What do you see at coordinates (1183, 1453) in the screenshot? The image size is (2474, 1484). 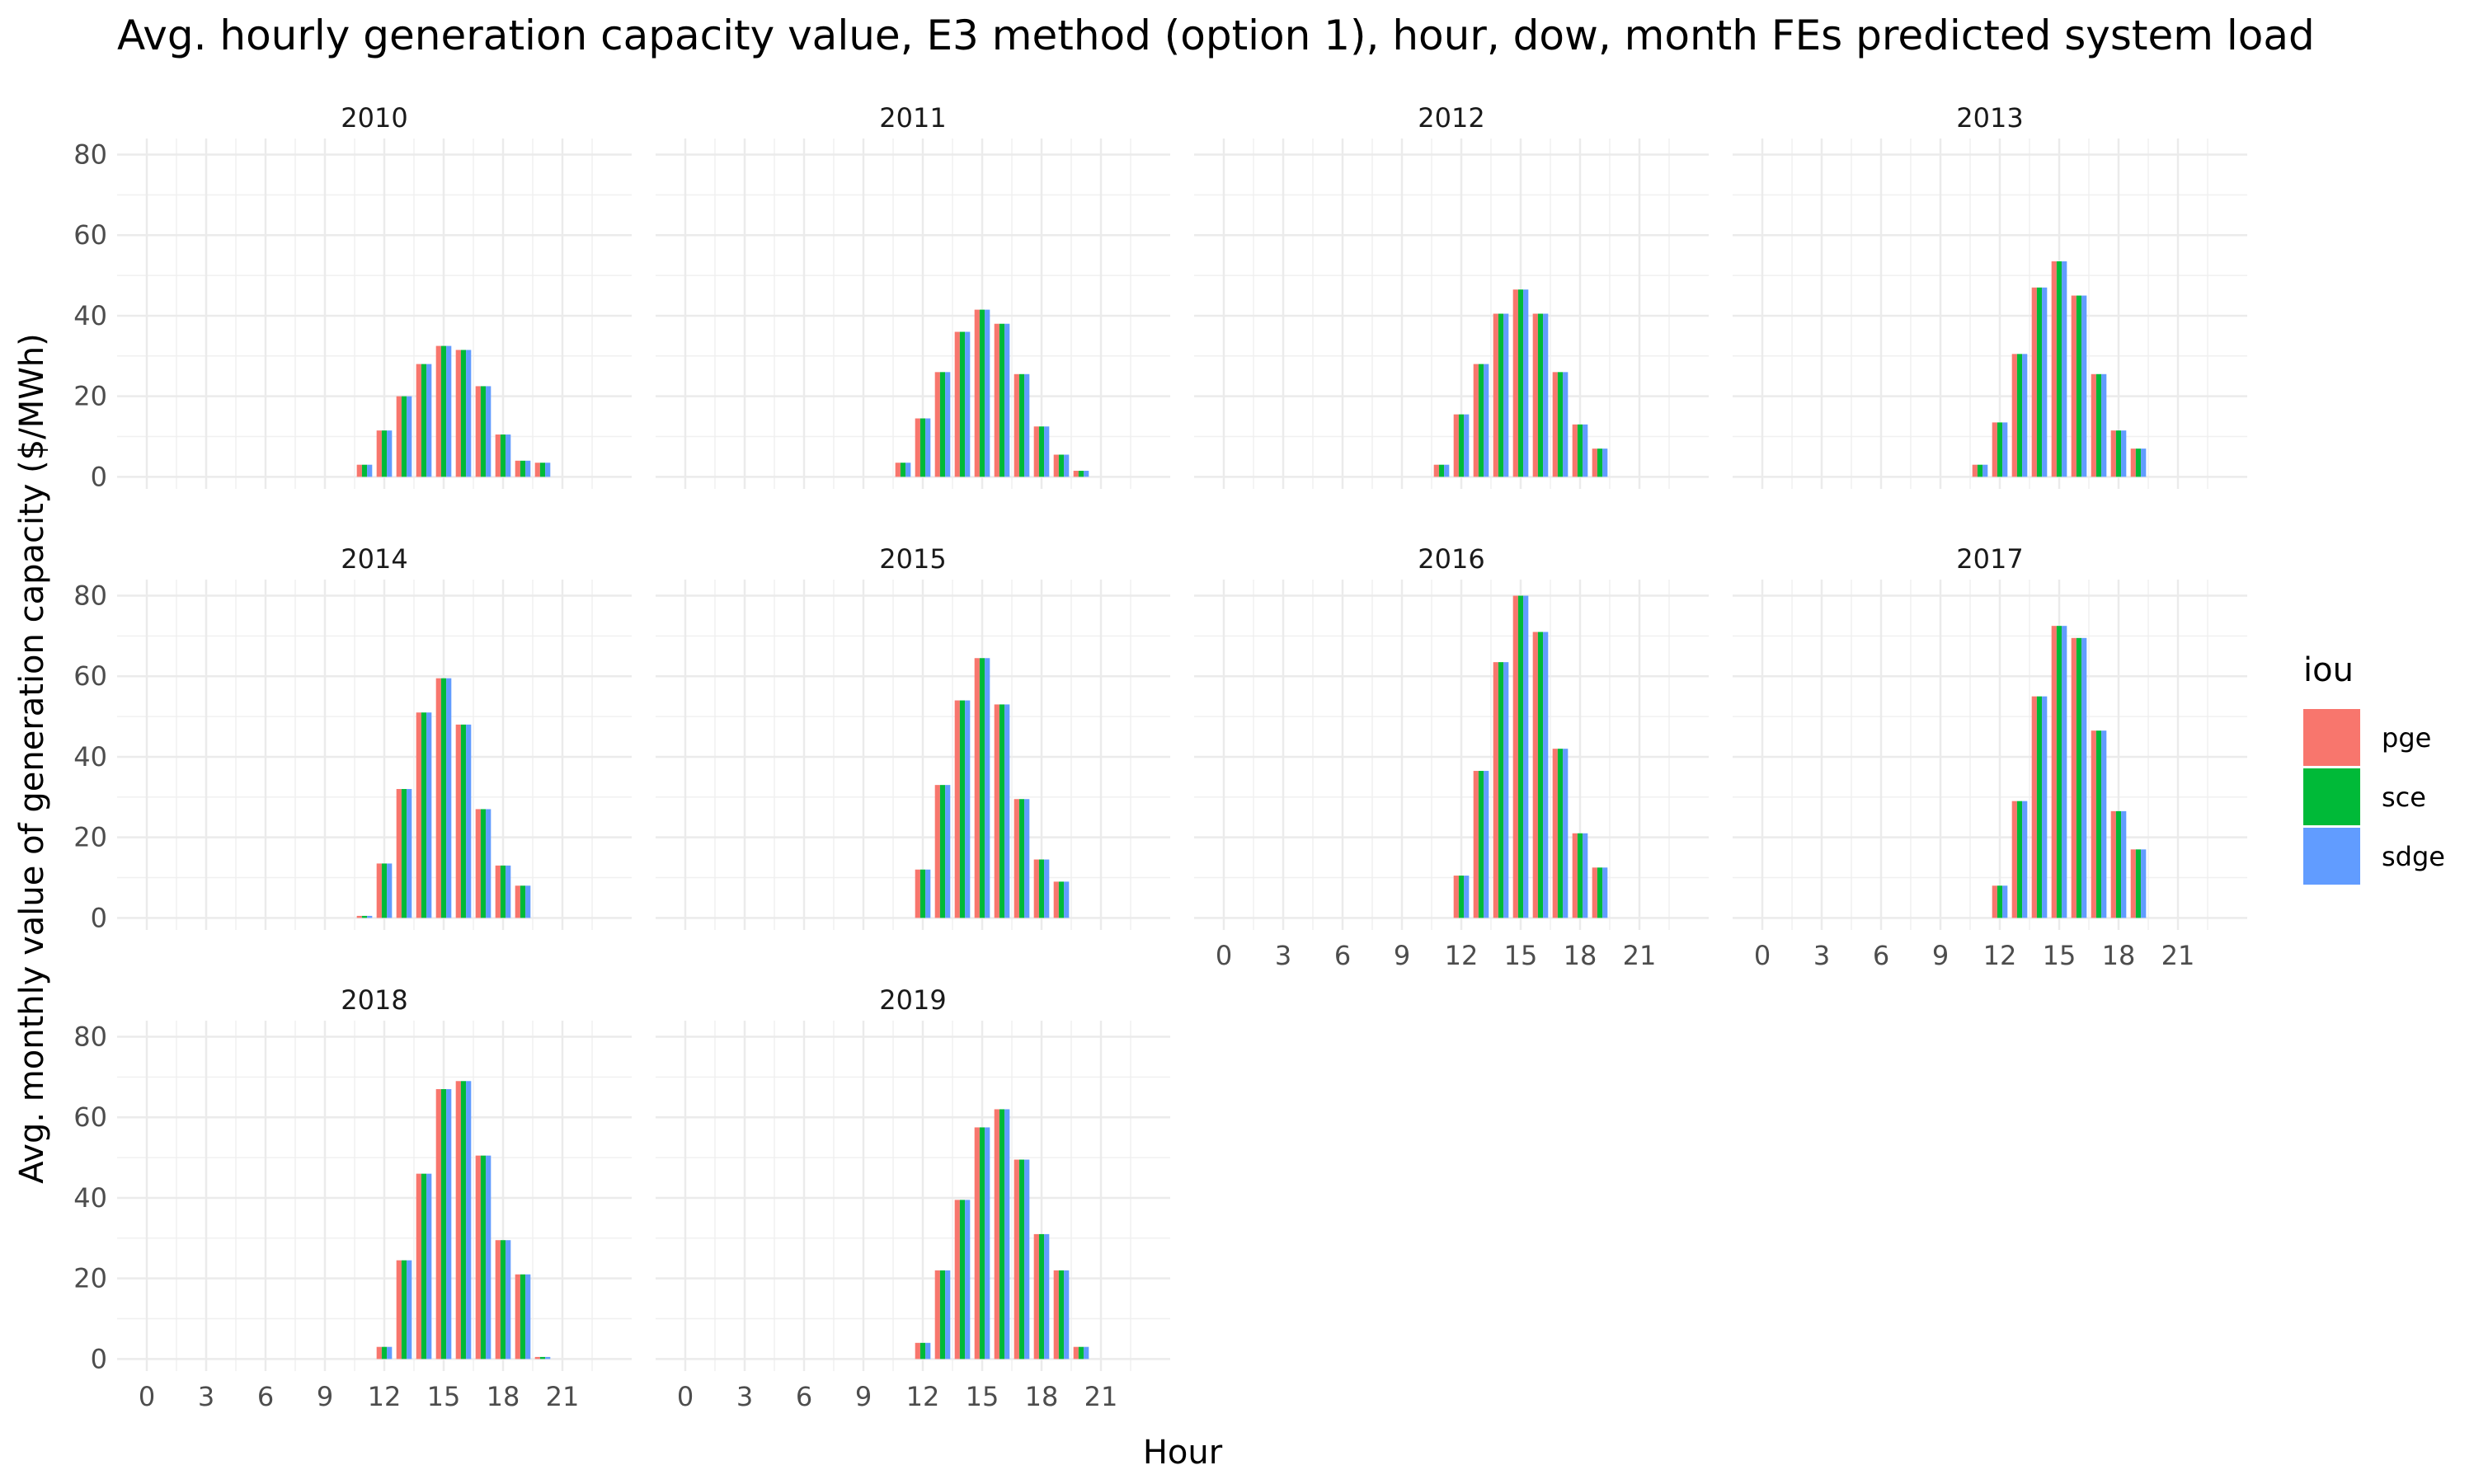 I see `x-axis-title: Hour` at bounding box center [1183, 1453].